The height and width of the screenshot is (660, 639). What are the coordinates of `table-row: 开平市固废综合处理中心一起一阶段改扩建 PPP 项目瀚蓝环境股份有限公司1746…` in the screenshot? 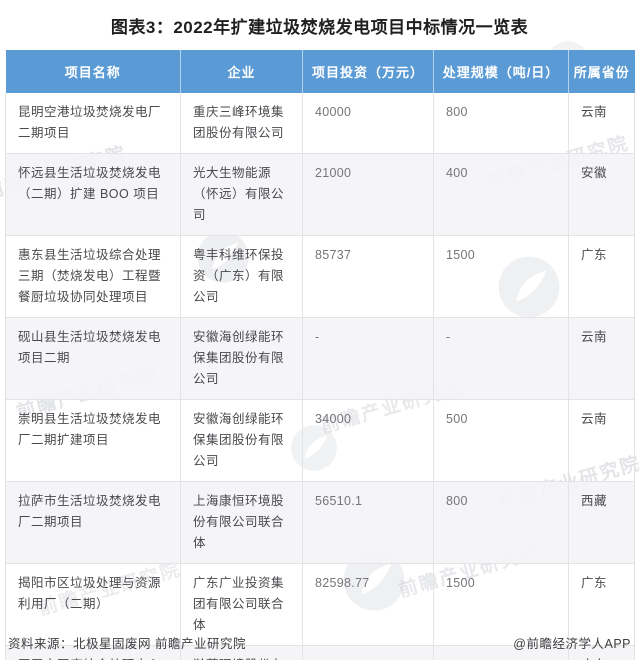 It's located at (320, 652).